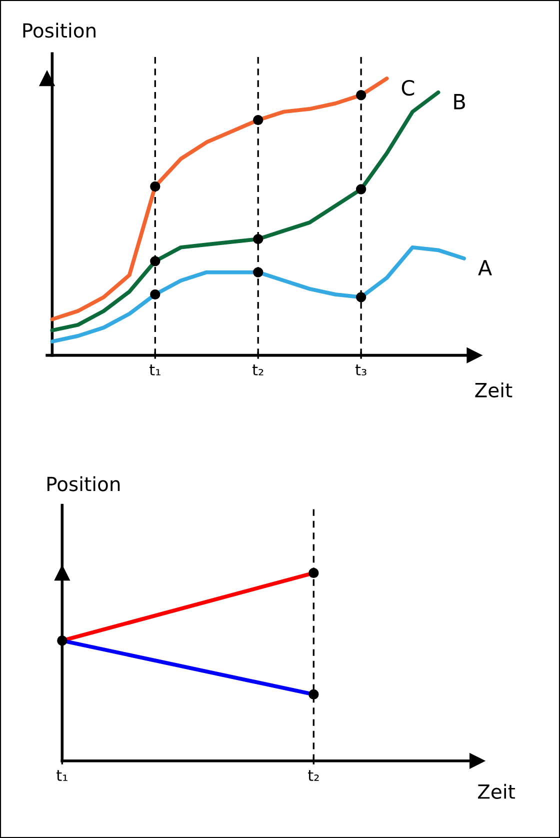  What do you see at coordinates (485, 268) in the screenshot?
I see `series-label: A` at bounding box center [485, 268].